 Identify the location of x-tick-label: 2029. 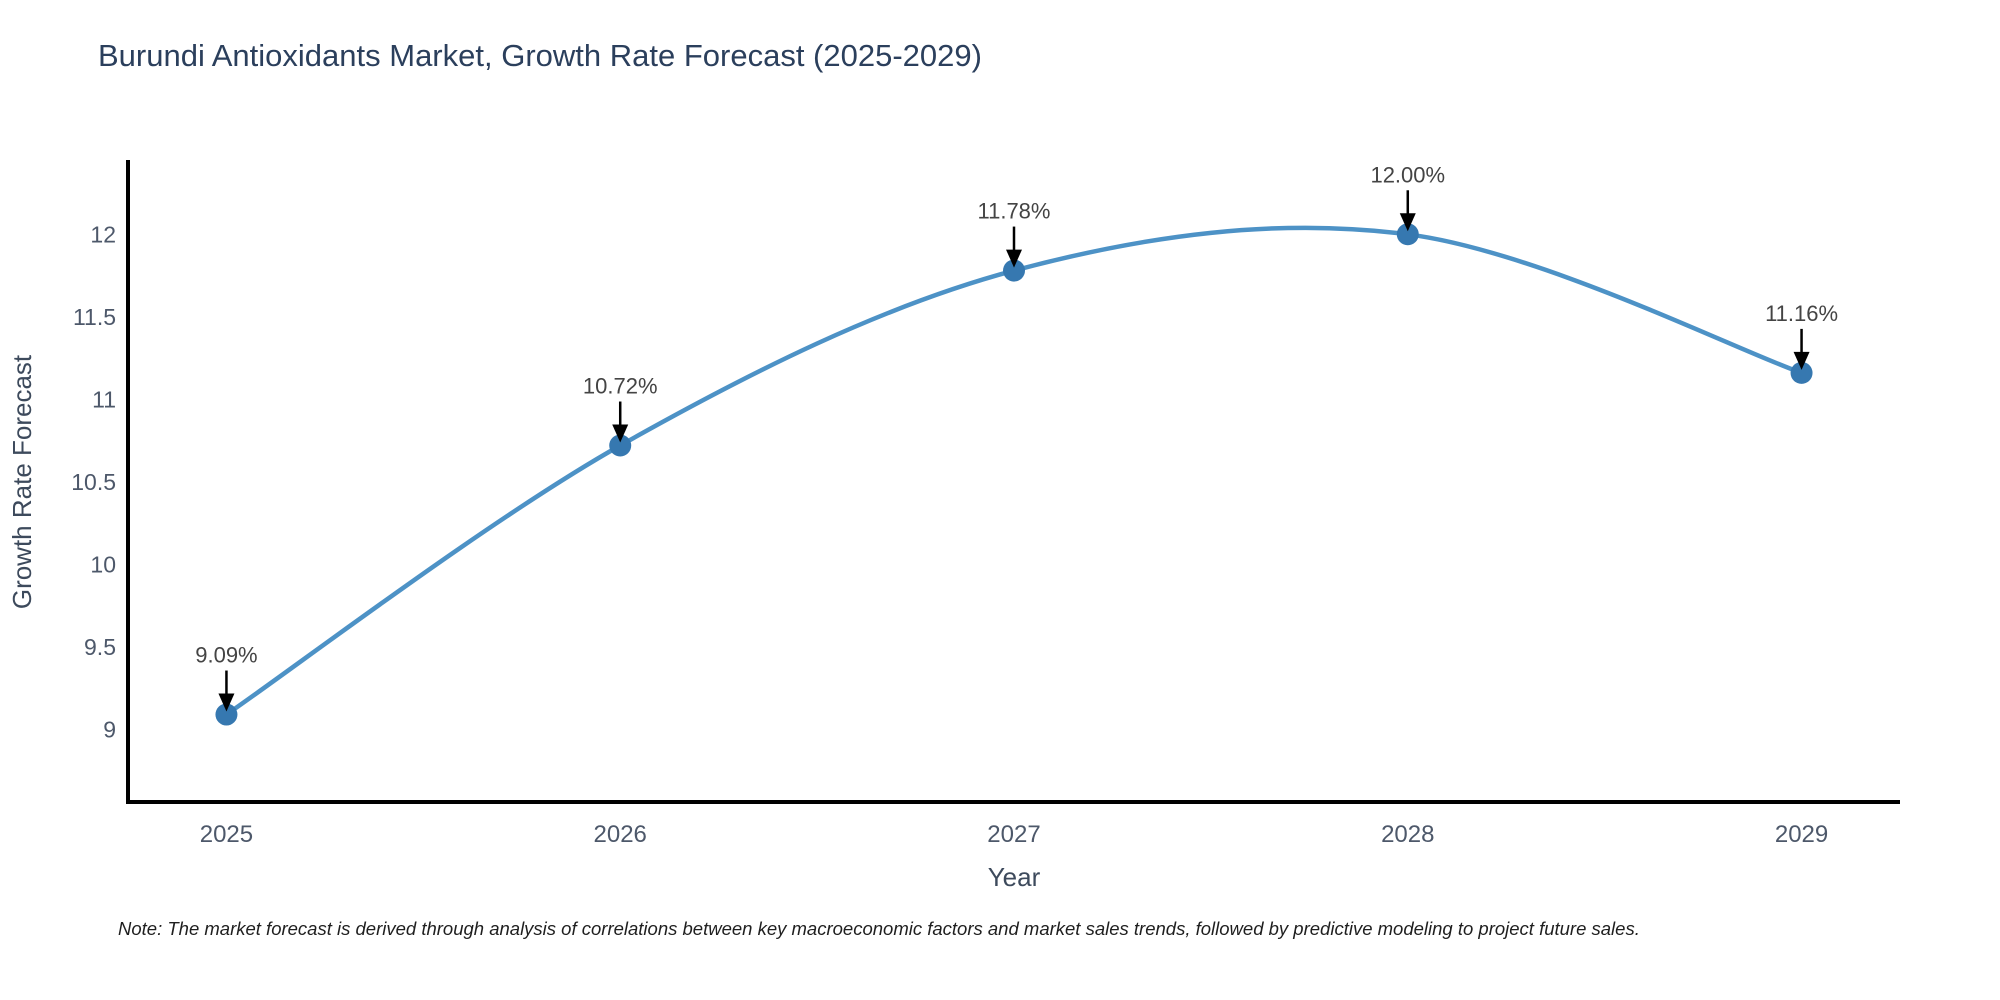
(1801, 834).